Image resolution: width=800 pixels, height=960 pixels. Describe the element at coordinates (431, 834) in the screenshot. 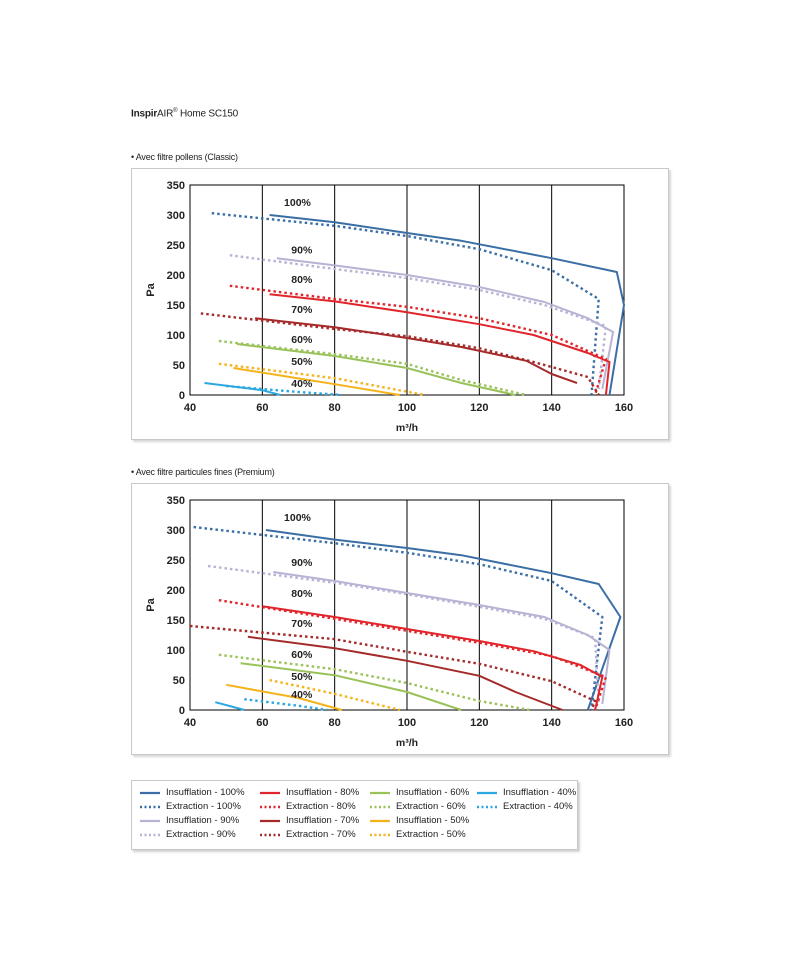

I see `legend-label: Extraction - 50%` at that location.